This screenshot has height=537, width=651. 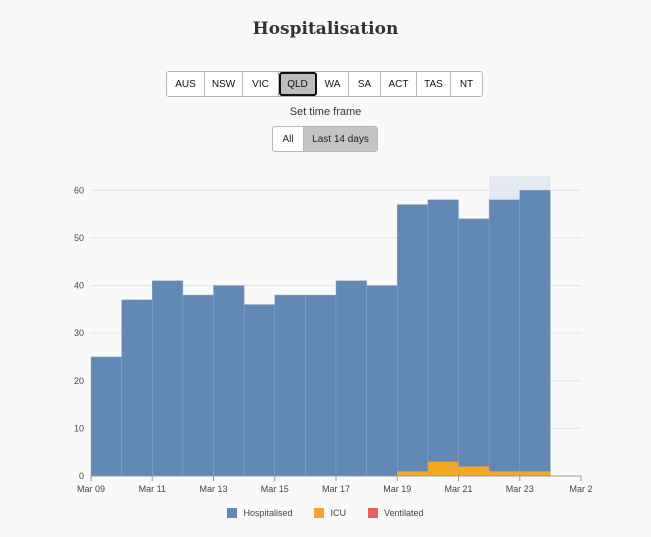 What do you see at coordinates (79, 190) in the screenshot?
I see `y-tick-label: 60` at bounding box center [79, 190].